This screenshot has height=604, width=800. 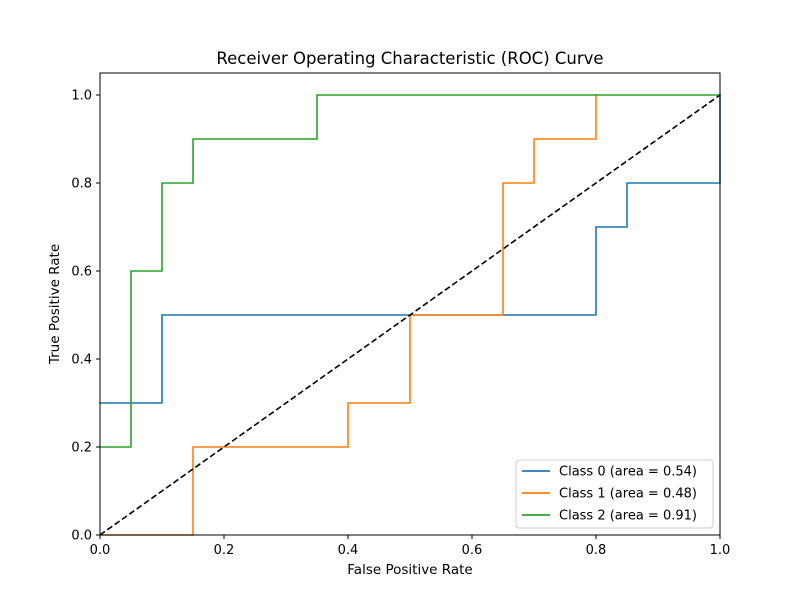 What do you see at coordinates (472, 550) in the screenshot?
I see `x-tick-label: 0.6` at bounding box center [472, 550].